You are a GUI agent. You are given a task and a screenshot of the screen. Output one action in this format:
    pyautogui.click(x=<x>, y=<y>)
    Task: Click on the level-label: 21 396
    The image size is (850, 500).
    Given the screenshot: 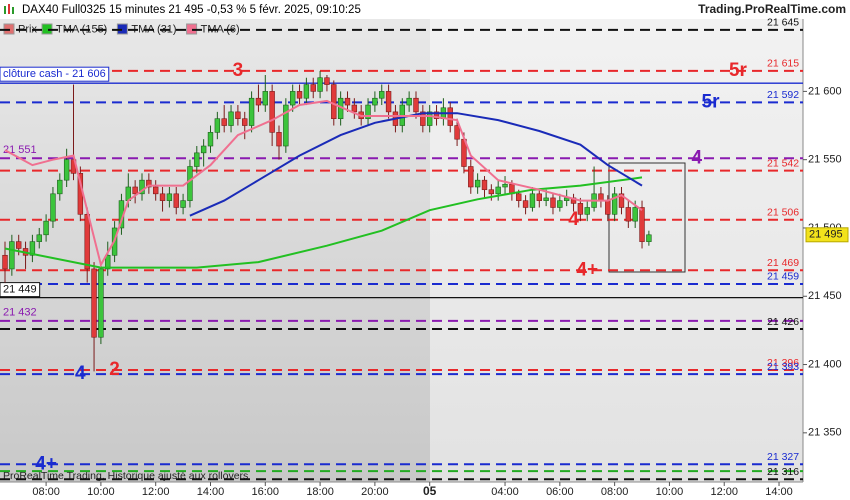 What is the action you would take?
    pyautogui.click(x=783, y=363)
    